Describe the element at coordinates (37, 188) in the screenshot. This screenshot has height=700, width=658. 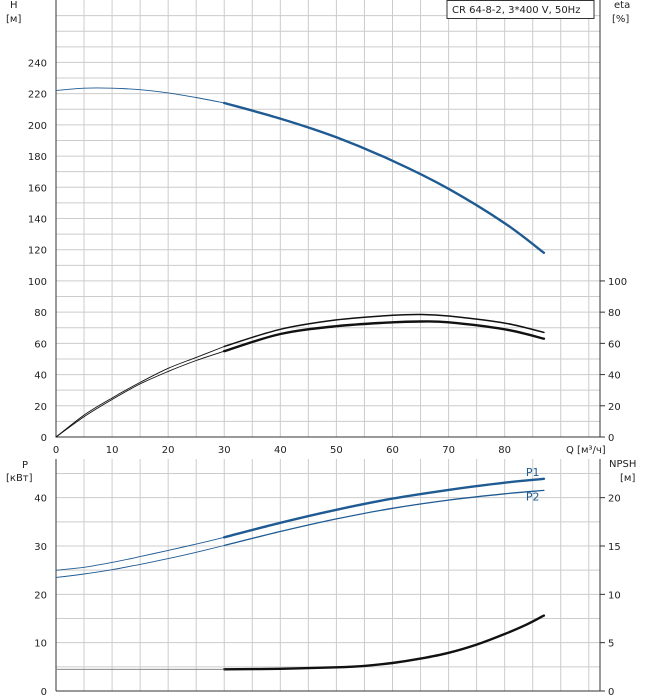
I see `top-left-tick-label: 160` at that location.